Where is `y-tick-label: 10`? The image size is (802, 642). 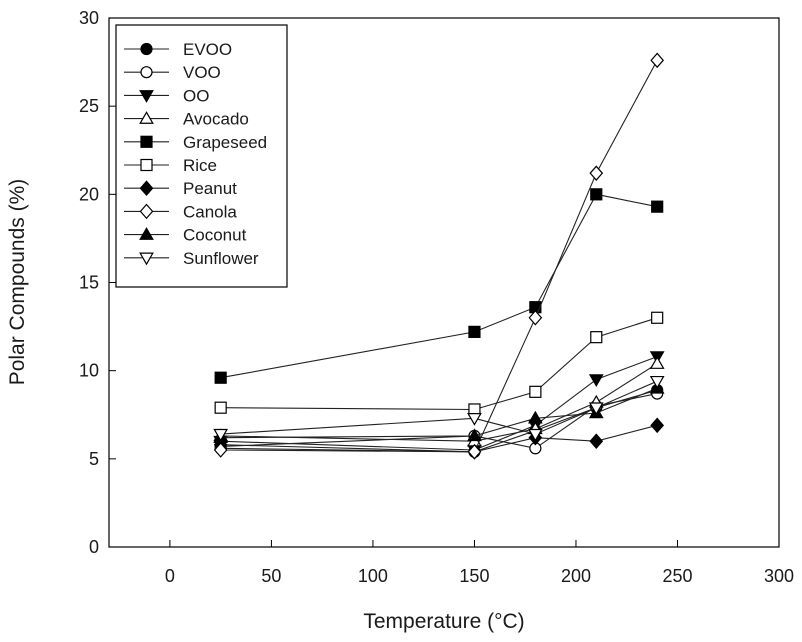
y-tick-label: 10 is located at coordinates (89, 371).